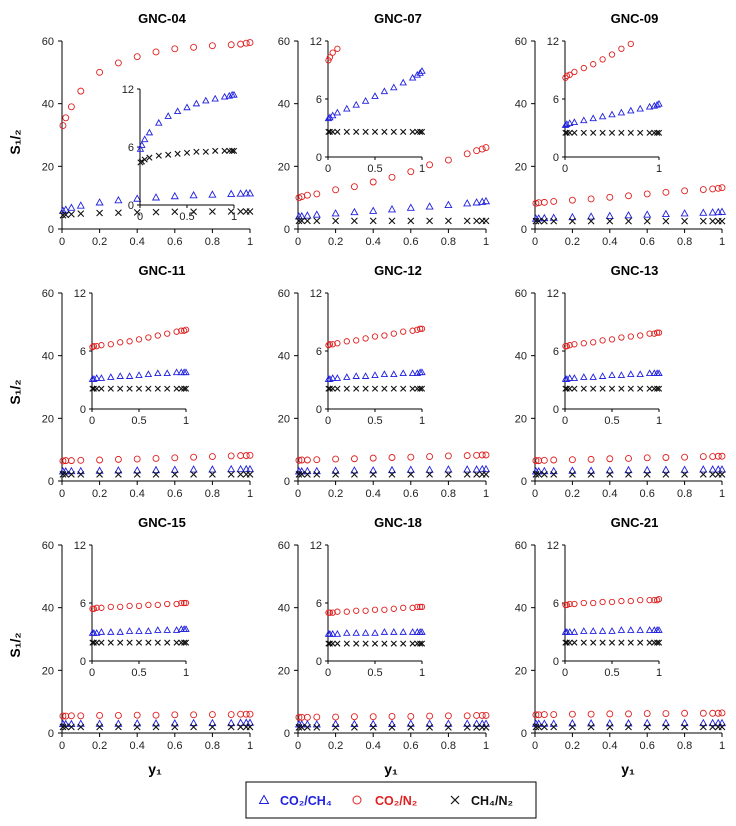  I want to click on y-axis-label-row-3: S₁/₂, so click(15, 644).